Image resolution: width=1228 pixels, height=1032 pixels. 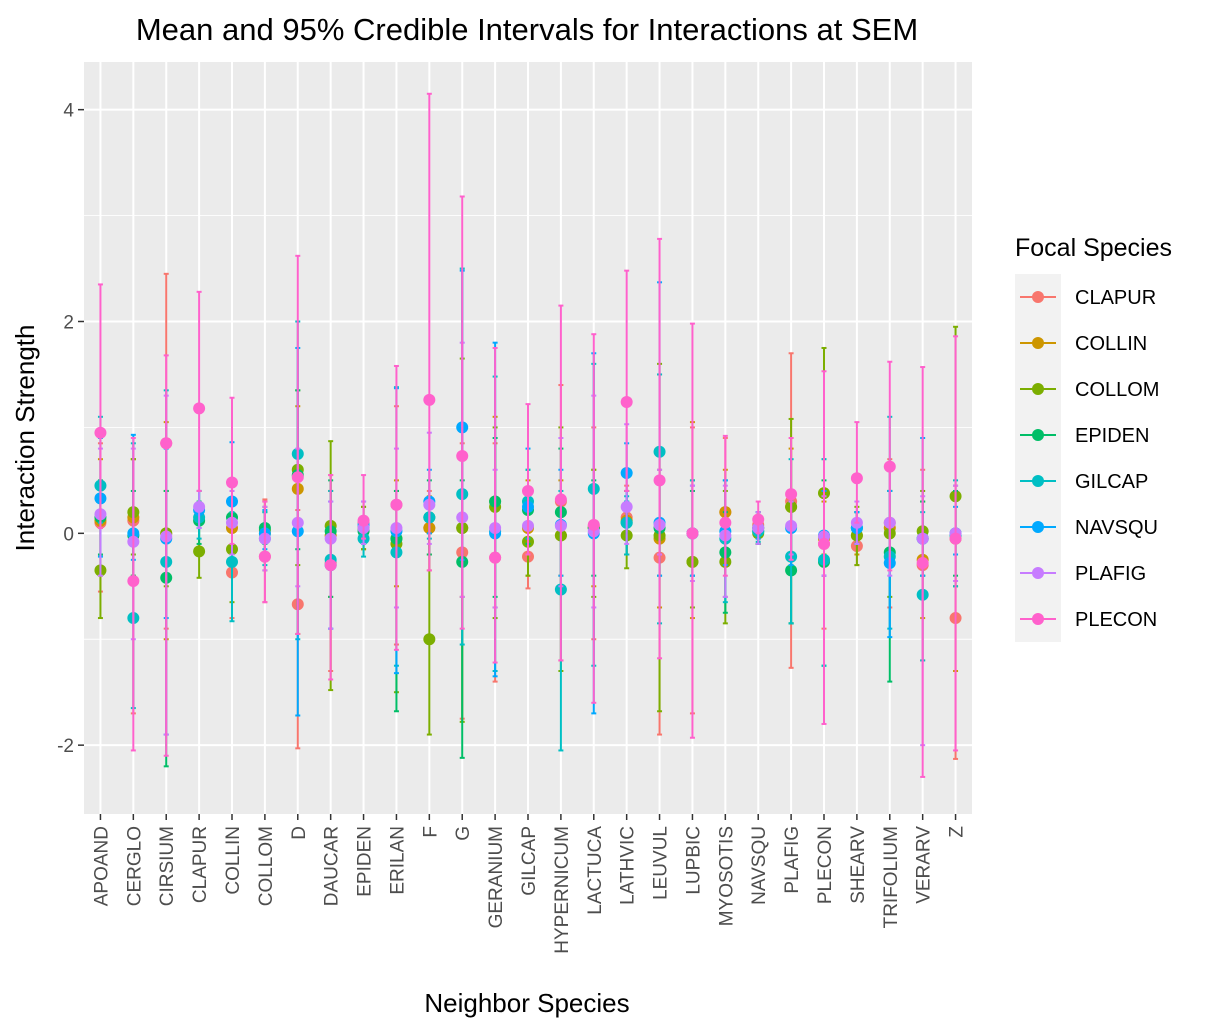 What do you see at coordinates (1116, 528) in the screenshot?
I see `legend-label: NAVSQU` at bounding box center [1116, 528].